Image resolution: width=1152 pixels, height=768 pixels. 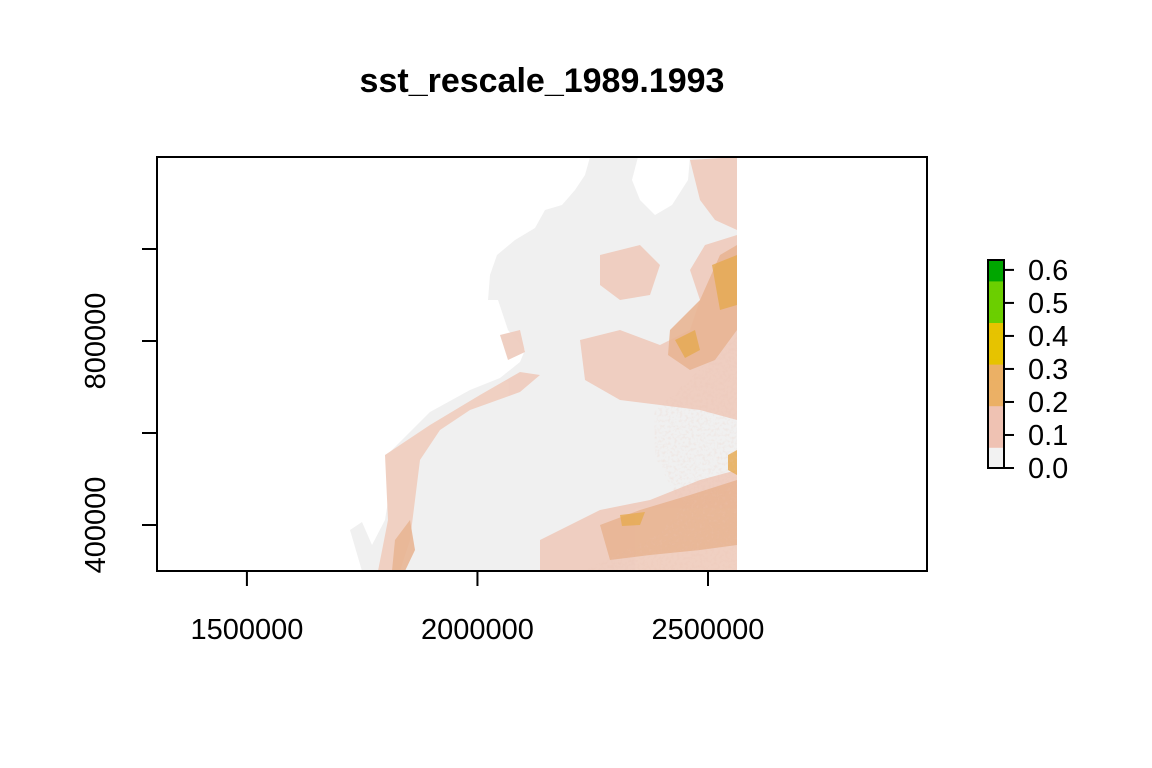 I want to click on legend-tick-label: 0.6, so click(x=1048, y=271).